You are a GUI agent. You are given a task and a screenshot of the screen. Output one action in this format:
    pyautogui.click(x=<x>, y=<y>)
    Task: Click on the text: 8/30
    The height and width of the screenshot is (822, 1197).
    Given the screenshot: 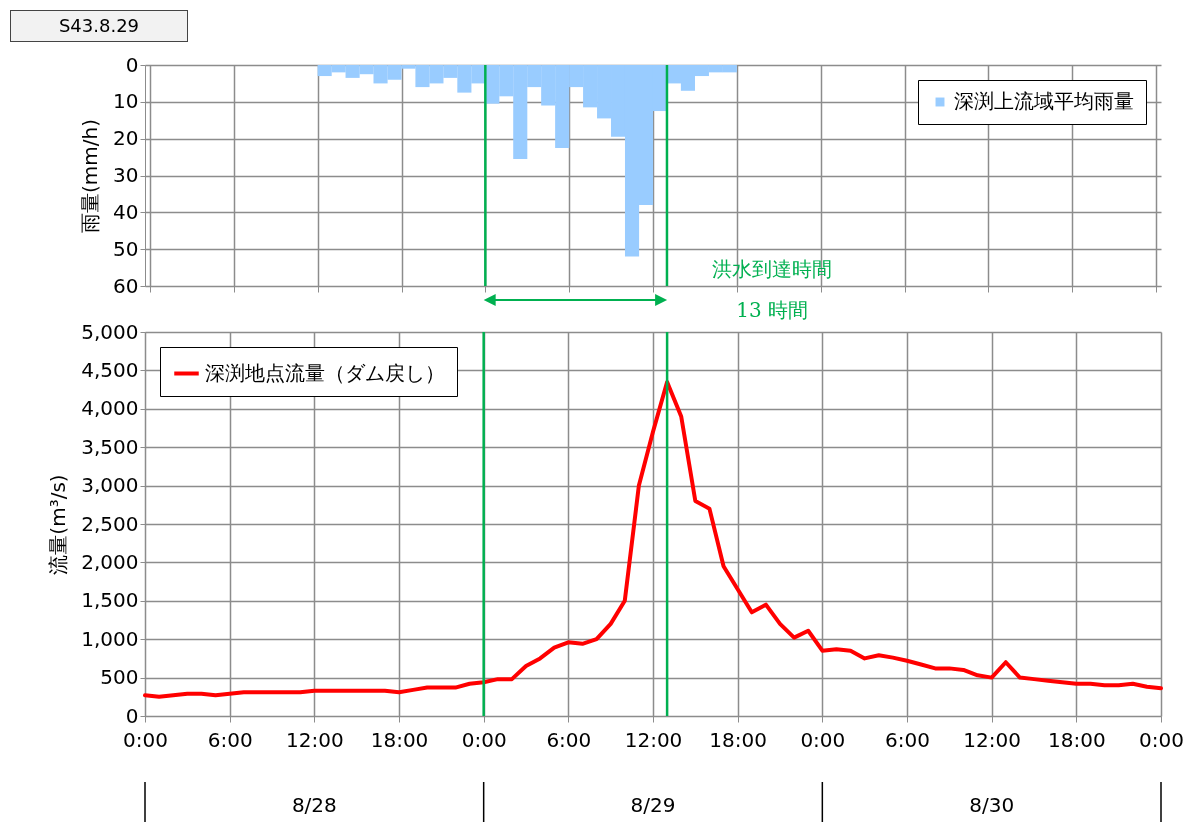 What is the action you would take?
    pyautogui.click(x=992, y=805)
    